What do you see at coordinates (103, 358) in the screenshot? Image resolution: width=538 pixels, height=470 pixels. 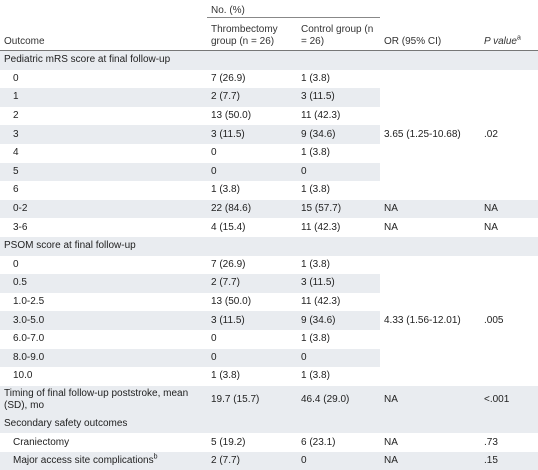 I see `row-label: 8.0-9.0` at bounding box center [103, 358].